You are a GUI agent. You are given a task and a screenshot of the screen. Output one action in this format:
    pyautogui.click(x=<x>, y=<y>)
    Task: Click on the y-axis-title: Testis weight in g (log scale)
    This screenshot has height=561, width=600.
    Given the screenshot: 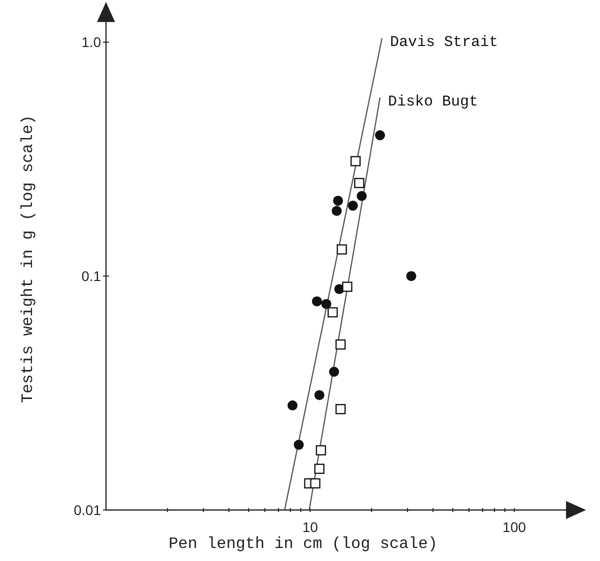 What is the action you would take?
    pyautogui.click(x=28, y=259)
    